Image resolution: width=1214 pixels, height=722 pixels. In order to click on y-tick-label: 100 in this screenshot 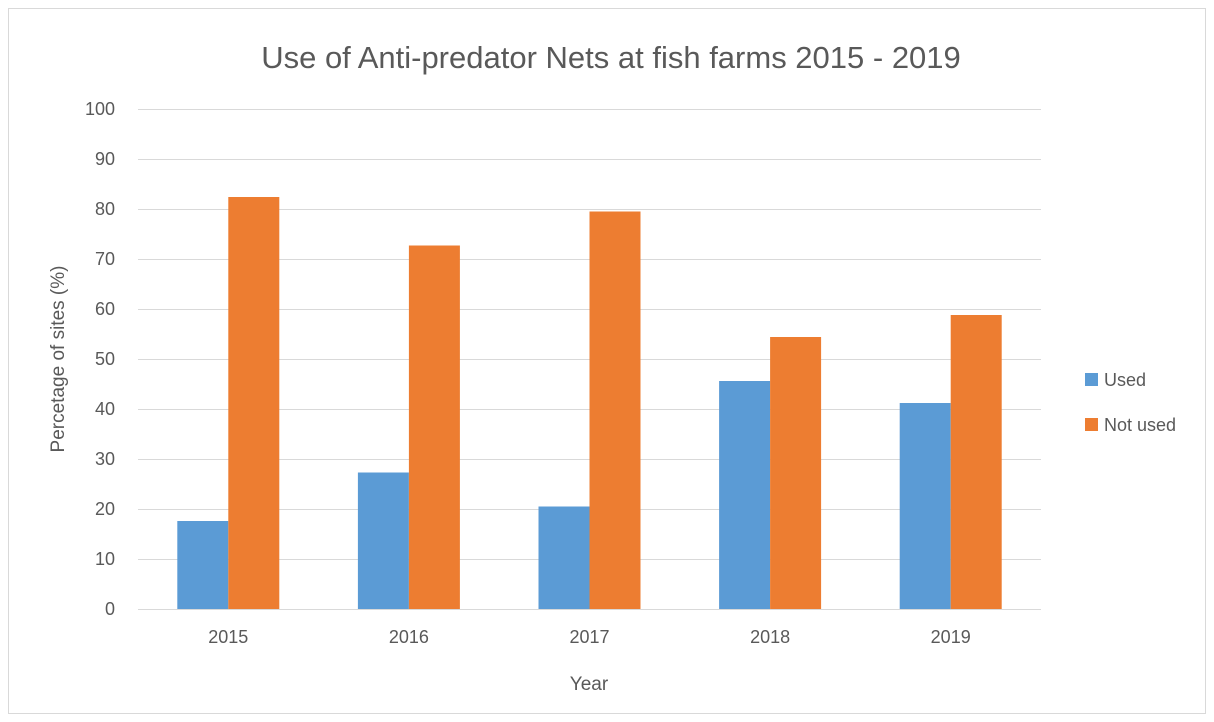, I will do `click(100, 109)`.